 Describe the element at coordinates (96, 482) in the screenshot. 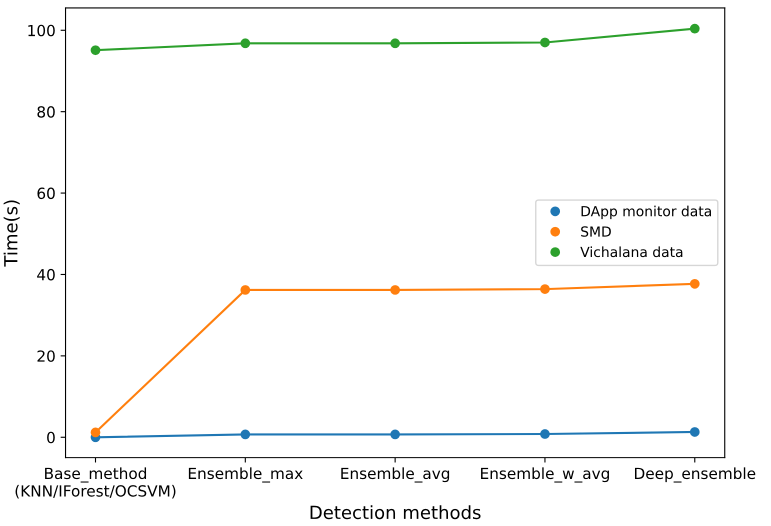

I see `x-tick-label: Base_method (KNN/IForest/OCSVM)` at that location.